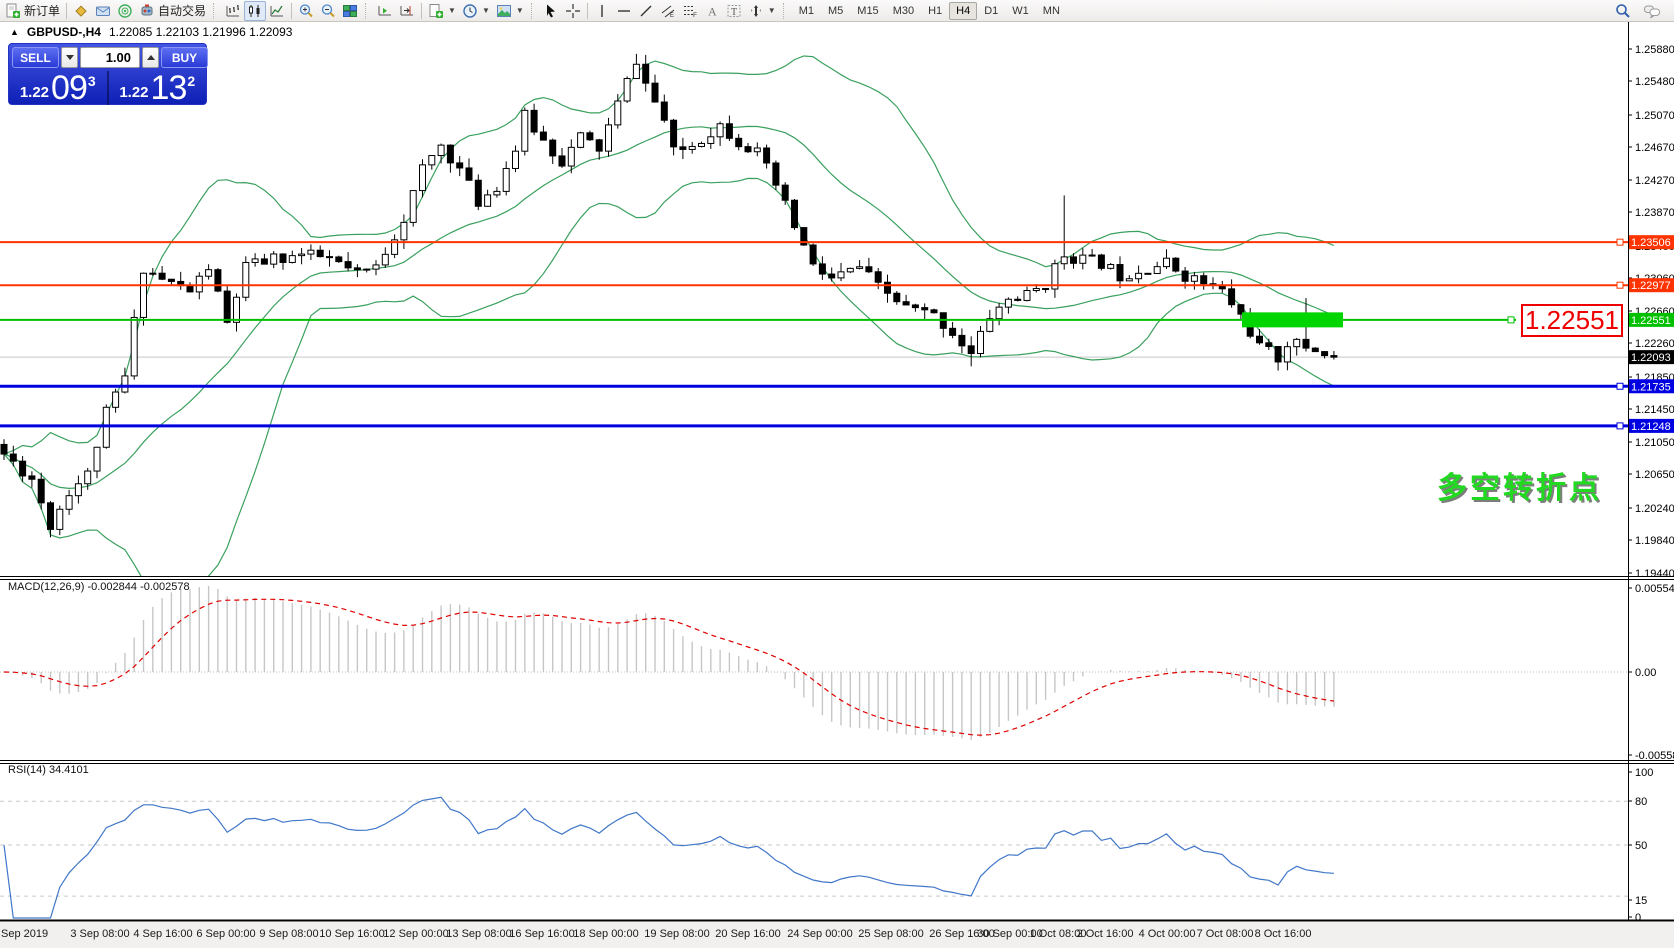 Image resolution: width=1674 pixels, height=948 pixels. Describe the element at coordinates (328, 11) in the screenshot. I see `zoom-out-button` at that location.